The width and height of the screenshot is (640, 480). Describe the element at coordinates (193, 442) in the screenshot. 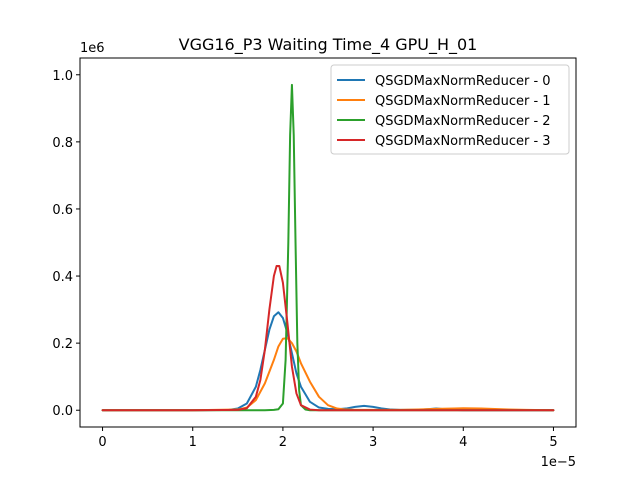

I see `x-tick-label: 1` at that location.